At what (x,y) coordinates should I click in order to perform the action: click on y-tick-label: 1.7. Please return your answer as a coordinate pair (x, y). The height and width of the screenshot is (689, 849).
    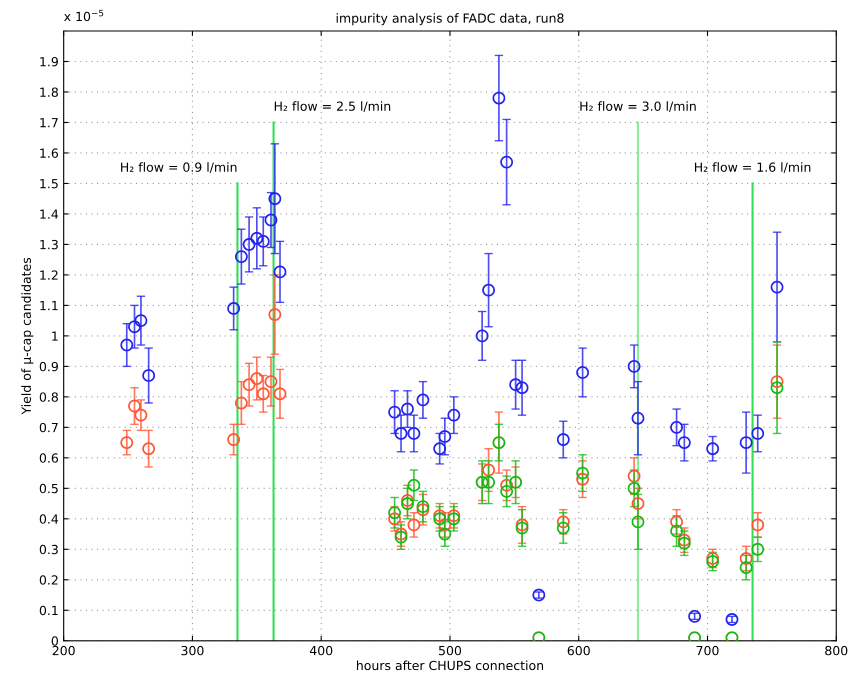
    Looking at the image, I should click on (49, 123).